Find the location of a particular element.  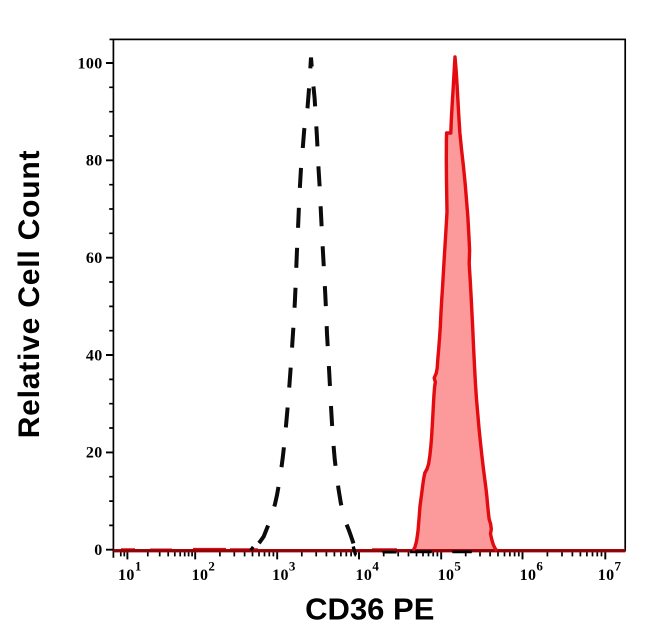

svg-text: CD36 PE is located at coordinates (369, 609).